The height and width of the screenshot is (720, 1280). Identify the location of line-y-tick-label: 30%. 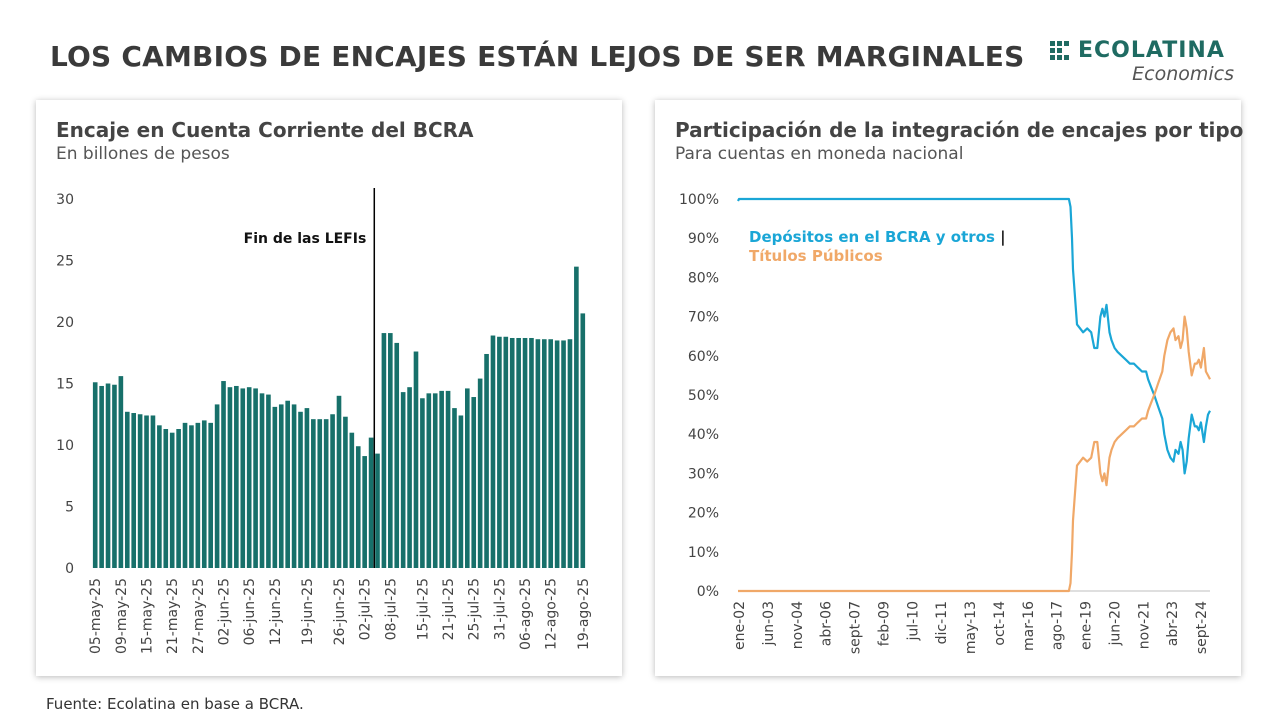
(703, 474).